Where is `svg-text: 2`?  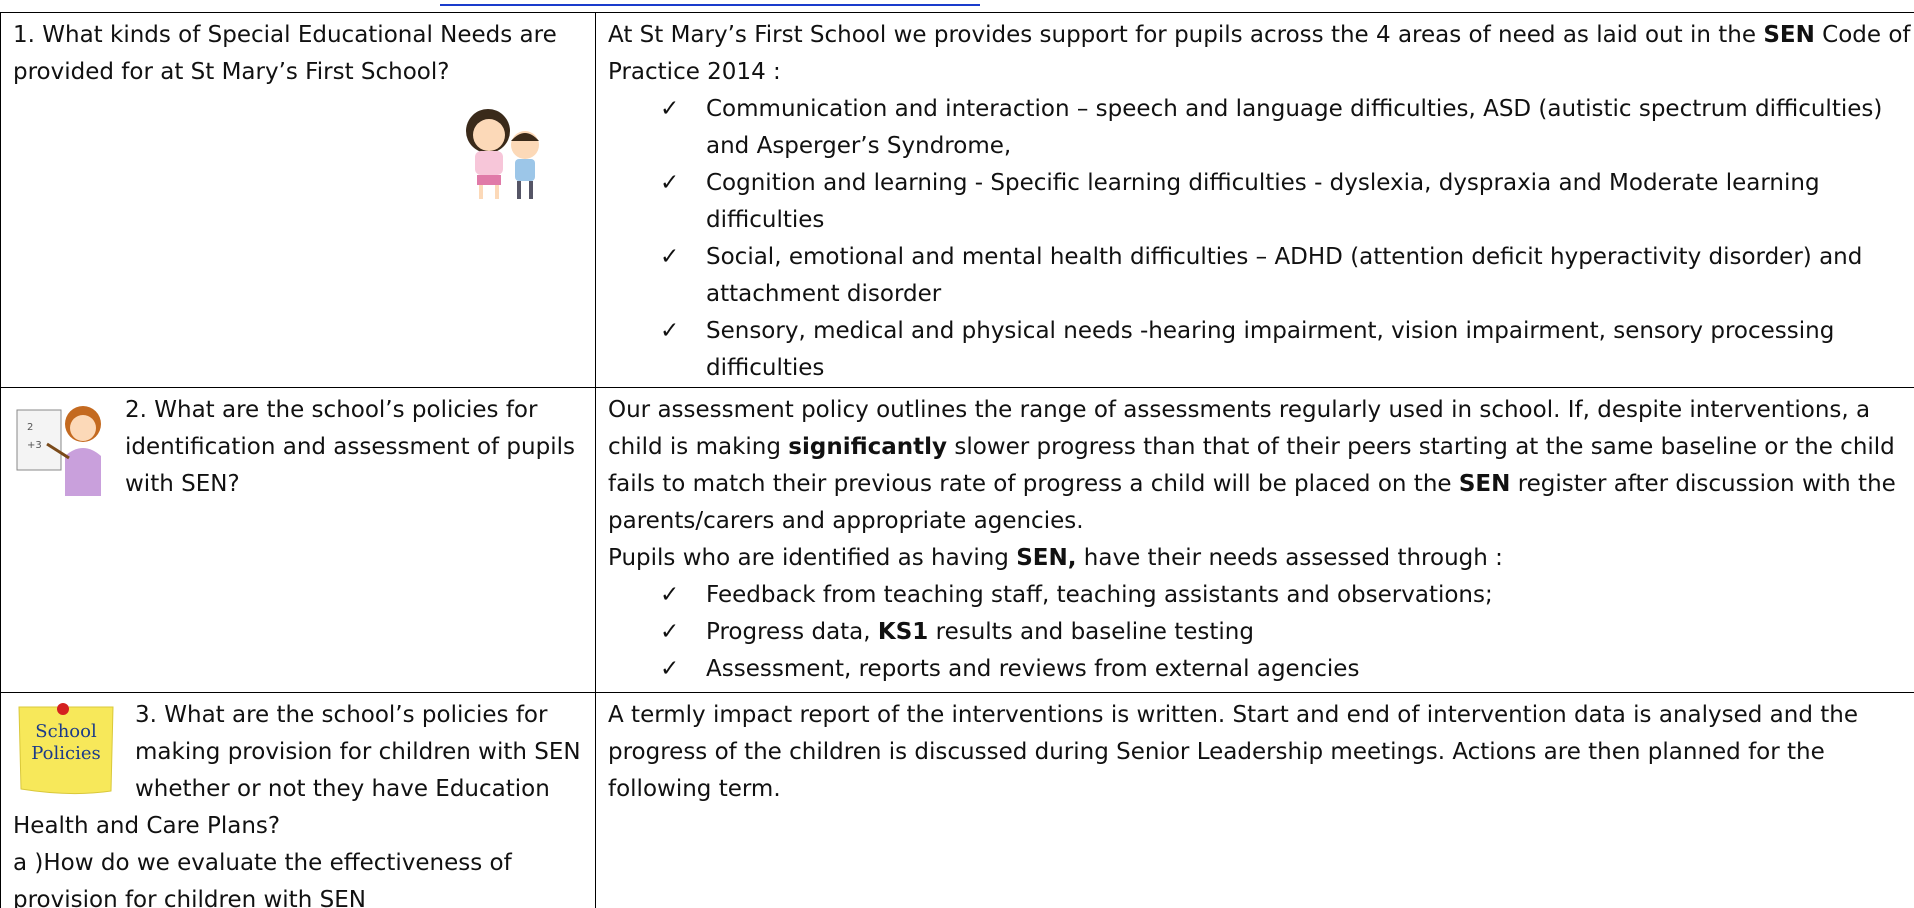
svg-text: 2 is located at coordinates (30, 427).